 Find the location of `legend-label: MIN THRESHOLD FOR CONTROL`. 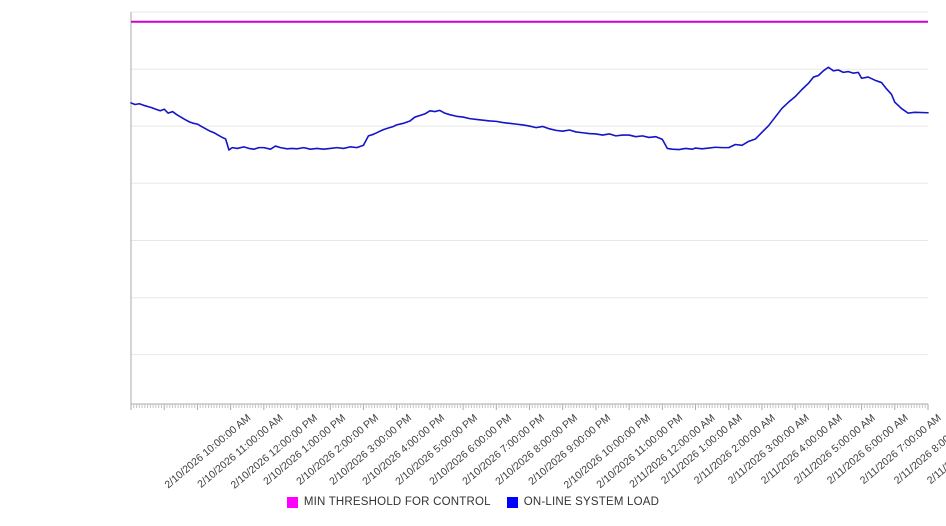

legend-label: MIN THRESHOLD FOR CONTROL is located at coordinates (397, 502).